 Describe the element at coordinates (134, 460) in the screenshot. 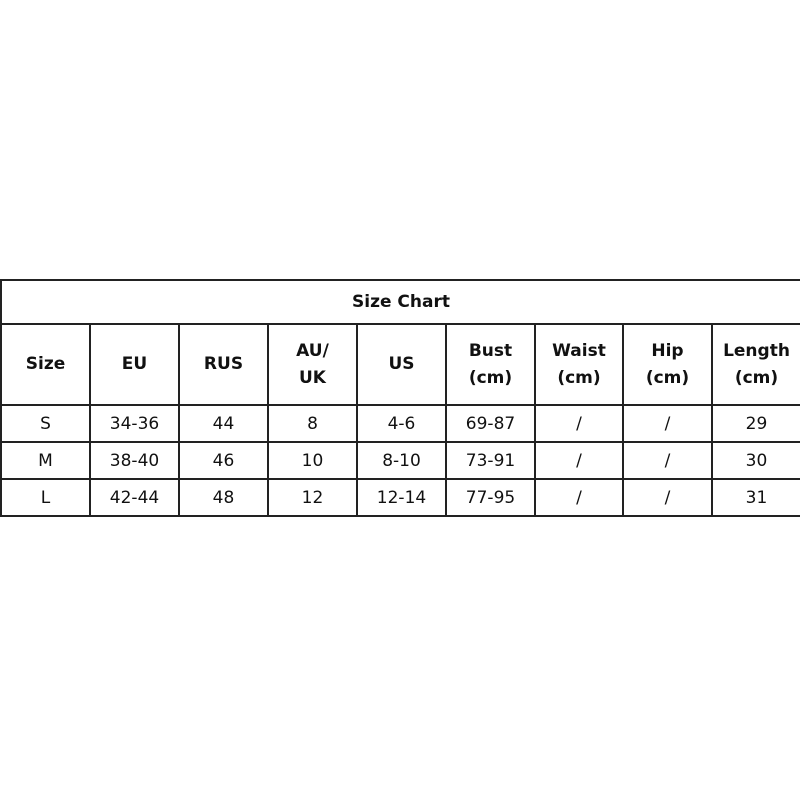

I see `table-cell: 38-40` at that location.